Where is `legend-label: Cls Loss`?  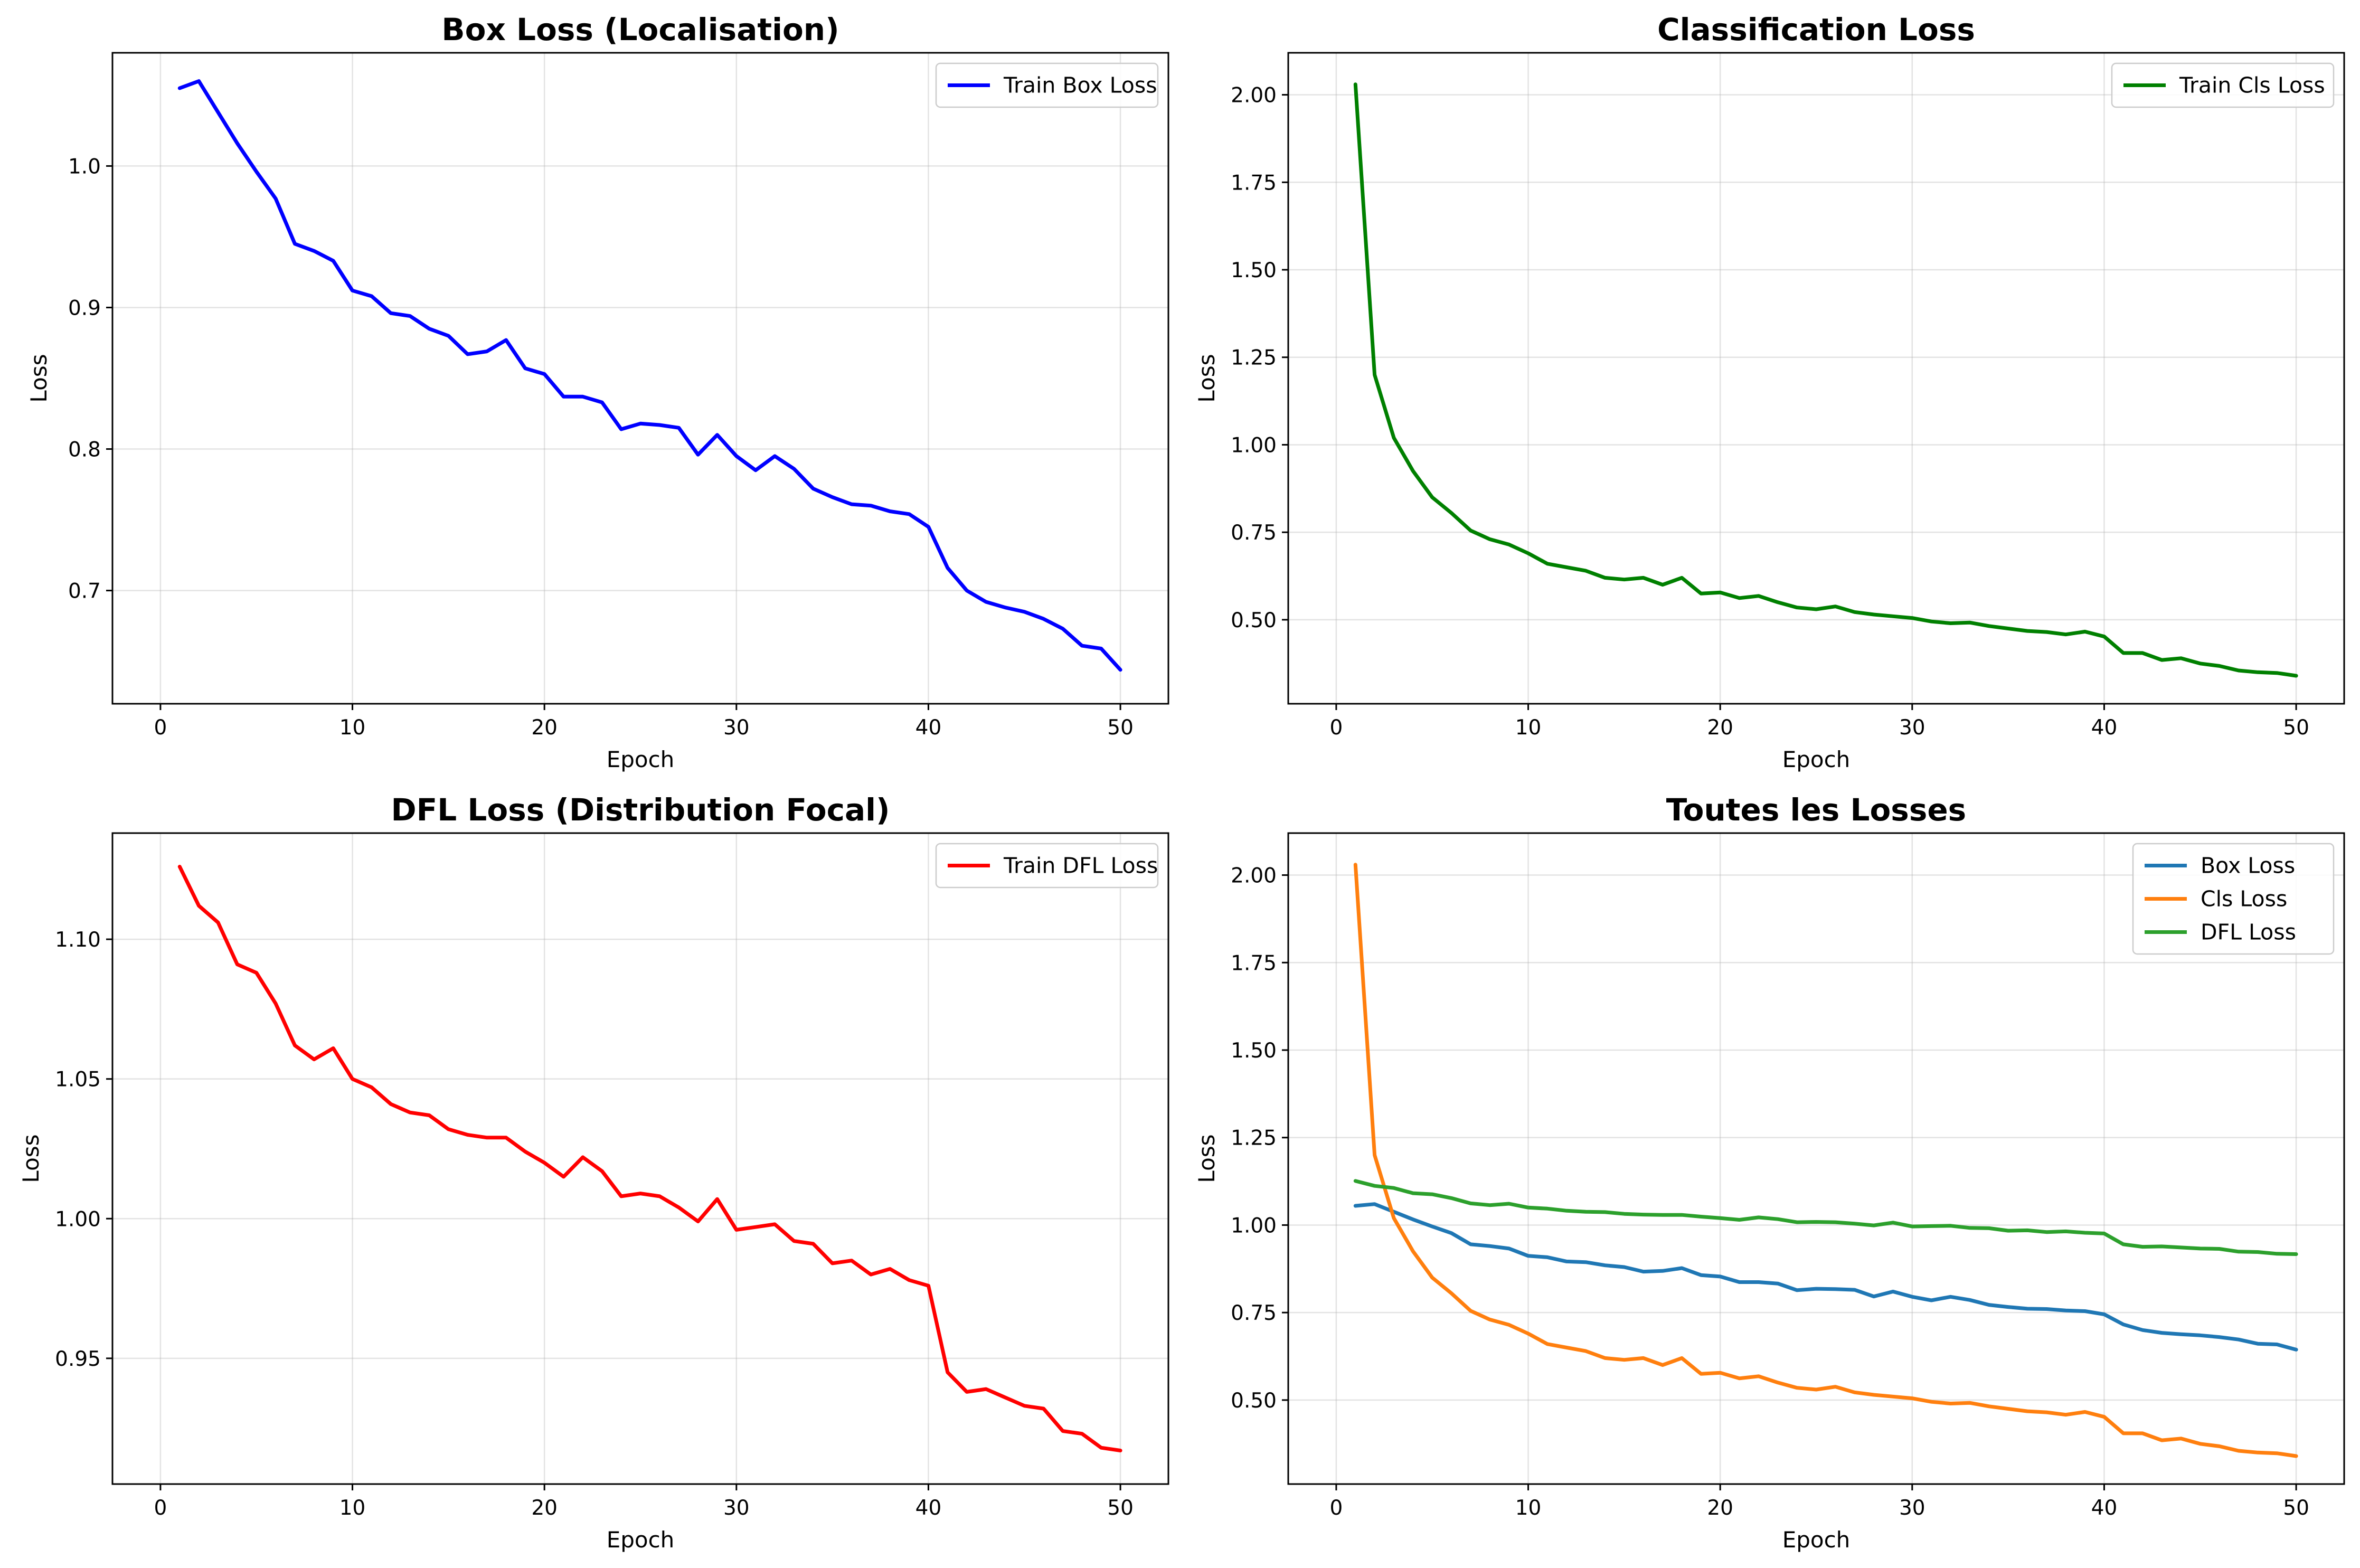
legend-label: Cls Loss is located at coordinates (2244, 899).